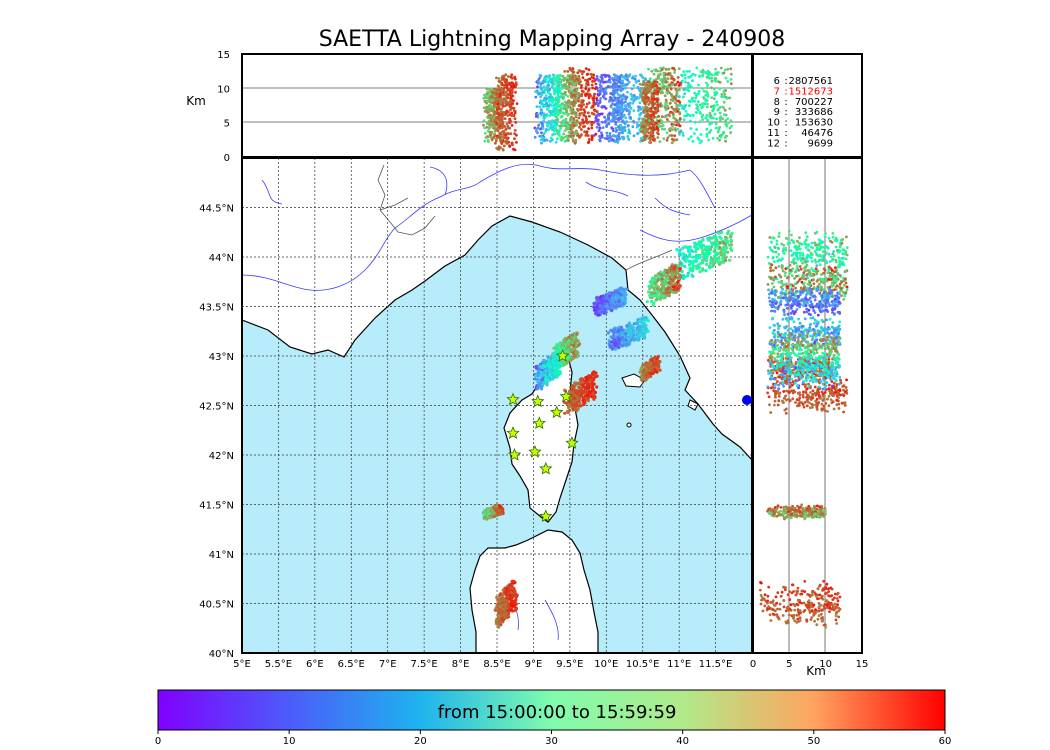 The height and width of the screenshot is (750, 1050). Describe the element at coordinates (223, 107) in the screenshot. I see `altitude-axis-ticks: 0 5 10 15` at that location.